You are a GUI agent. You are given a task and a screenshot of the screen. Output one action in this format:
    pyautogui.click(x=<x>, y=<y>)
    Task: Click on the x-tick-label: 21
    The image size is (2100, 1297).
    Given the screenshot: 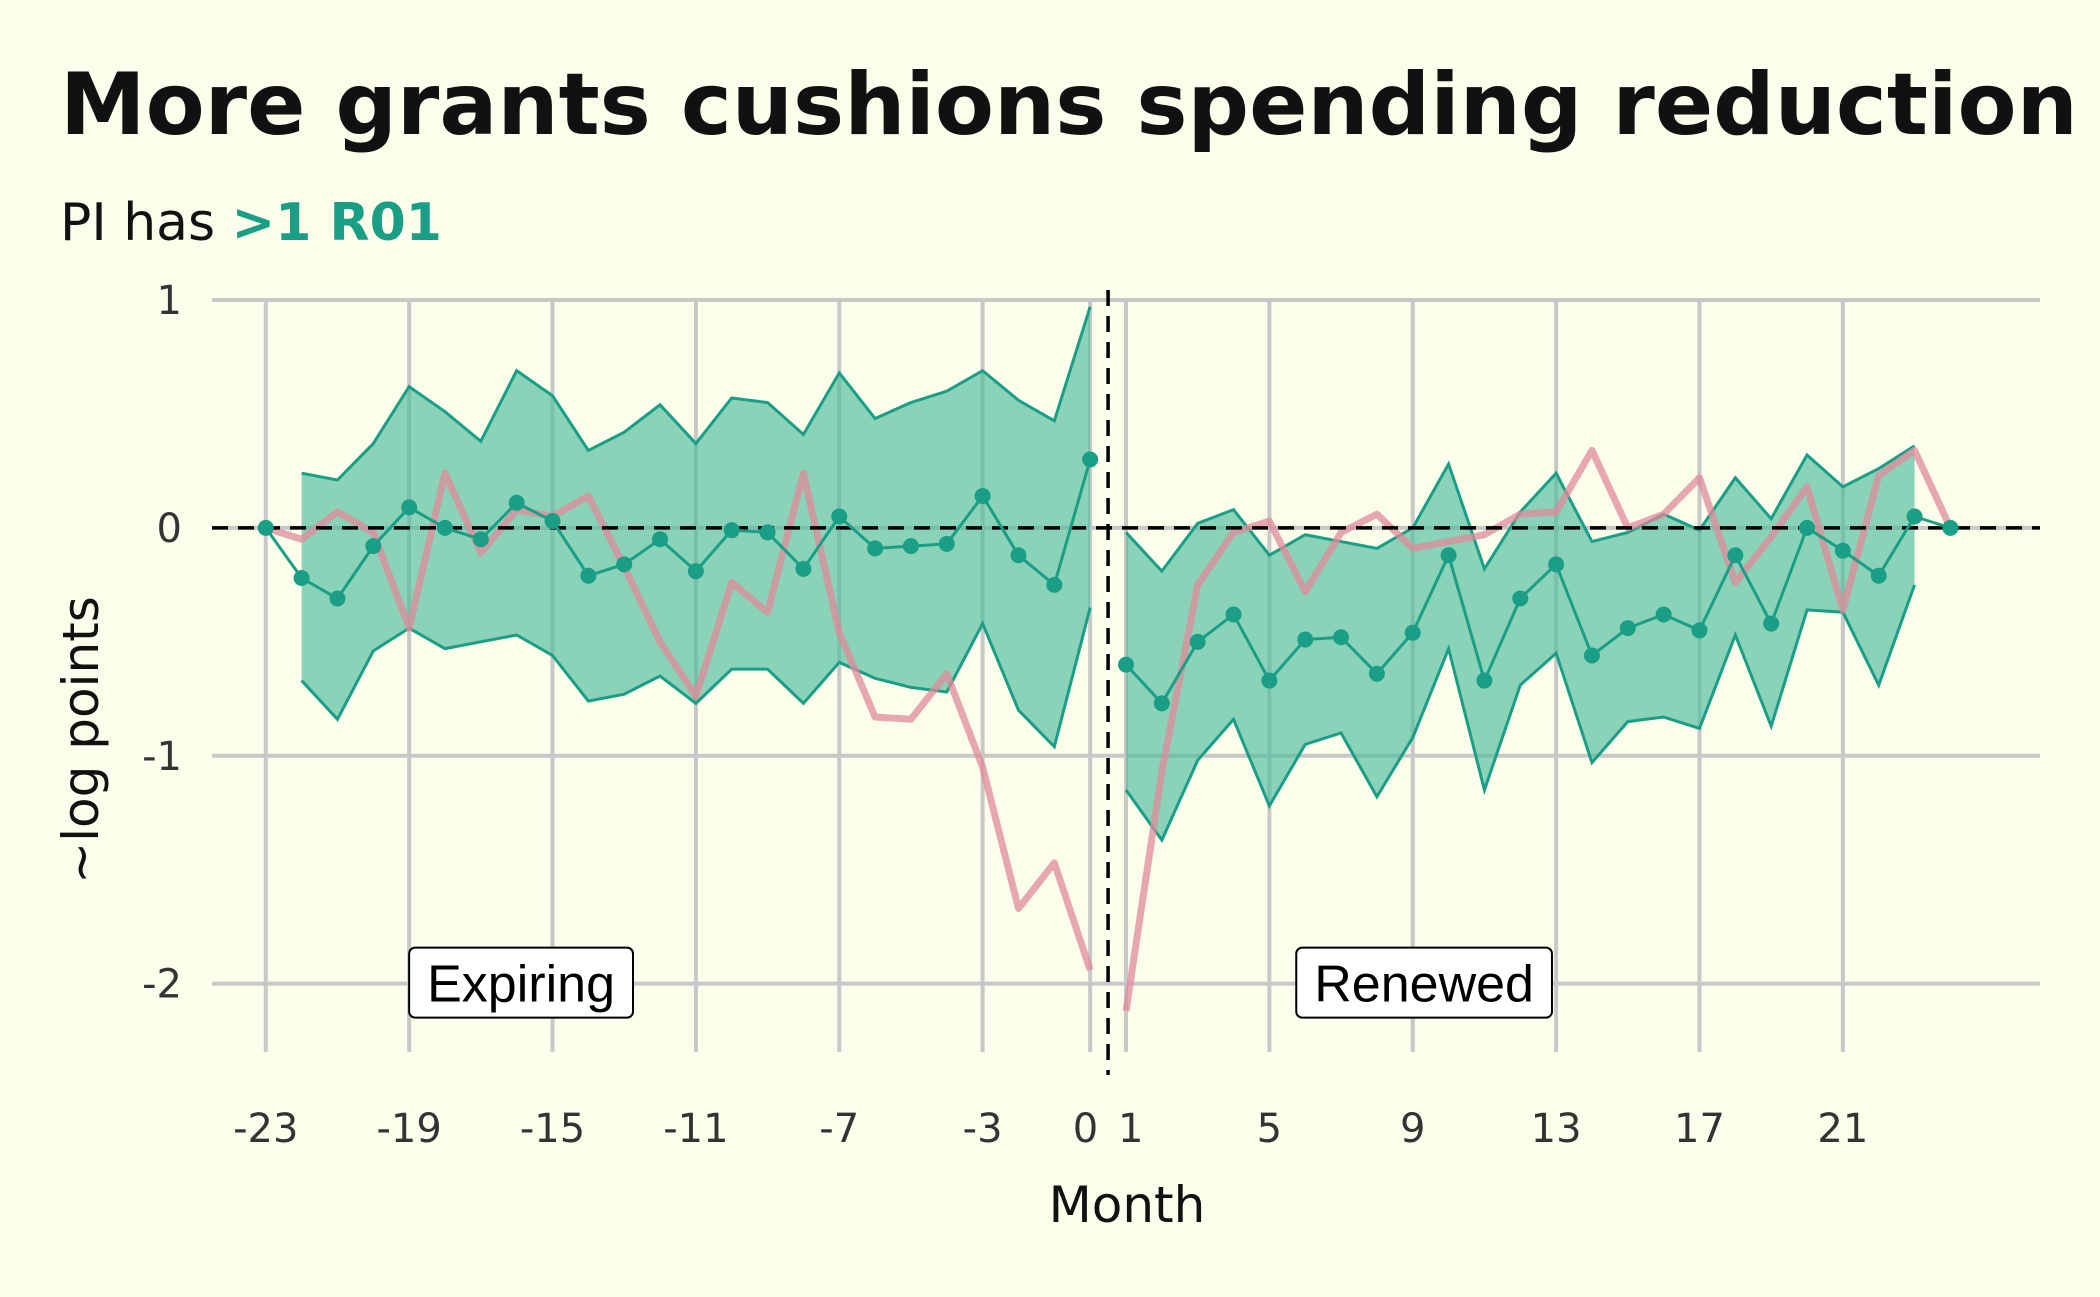 What is the action you would take?
    pyautogui.click(x=1842, y=1129)
    